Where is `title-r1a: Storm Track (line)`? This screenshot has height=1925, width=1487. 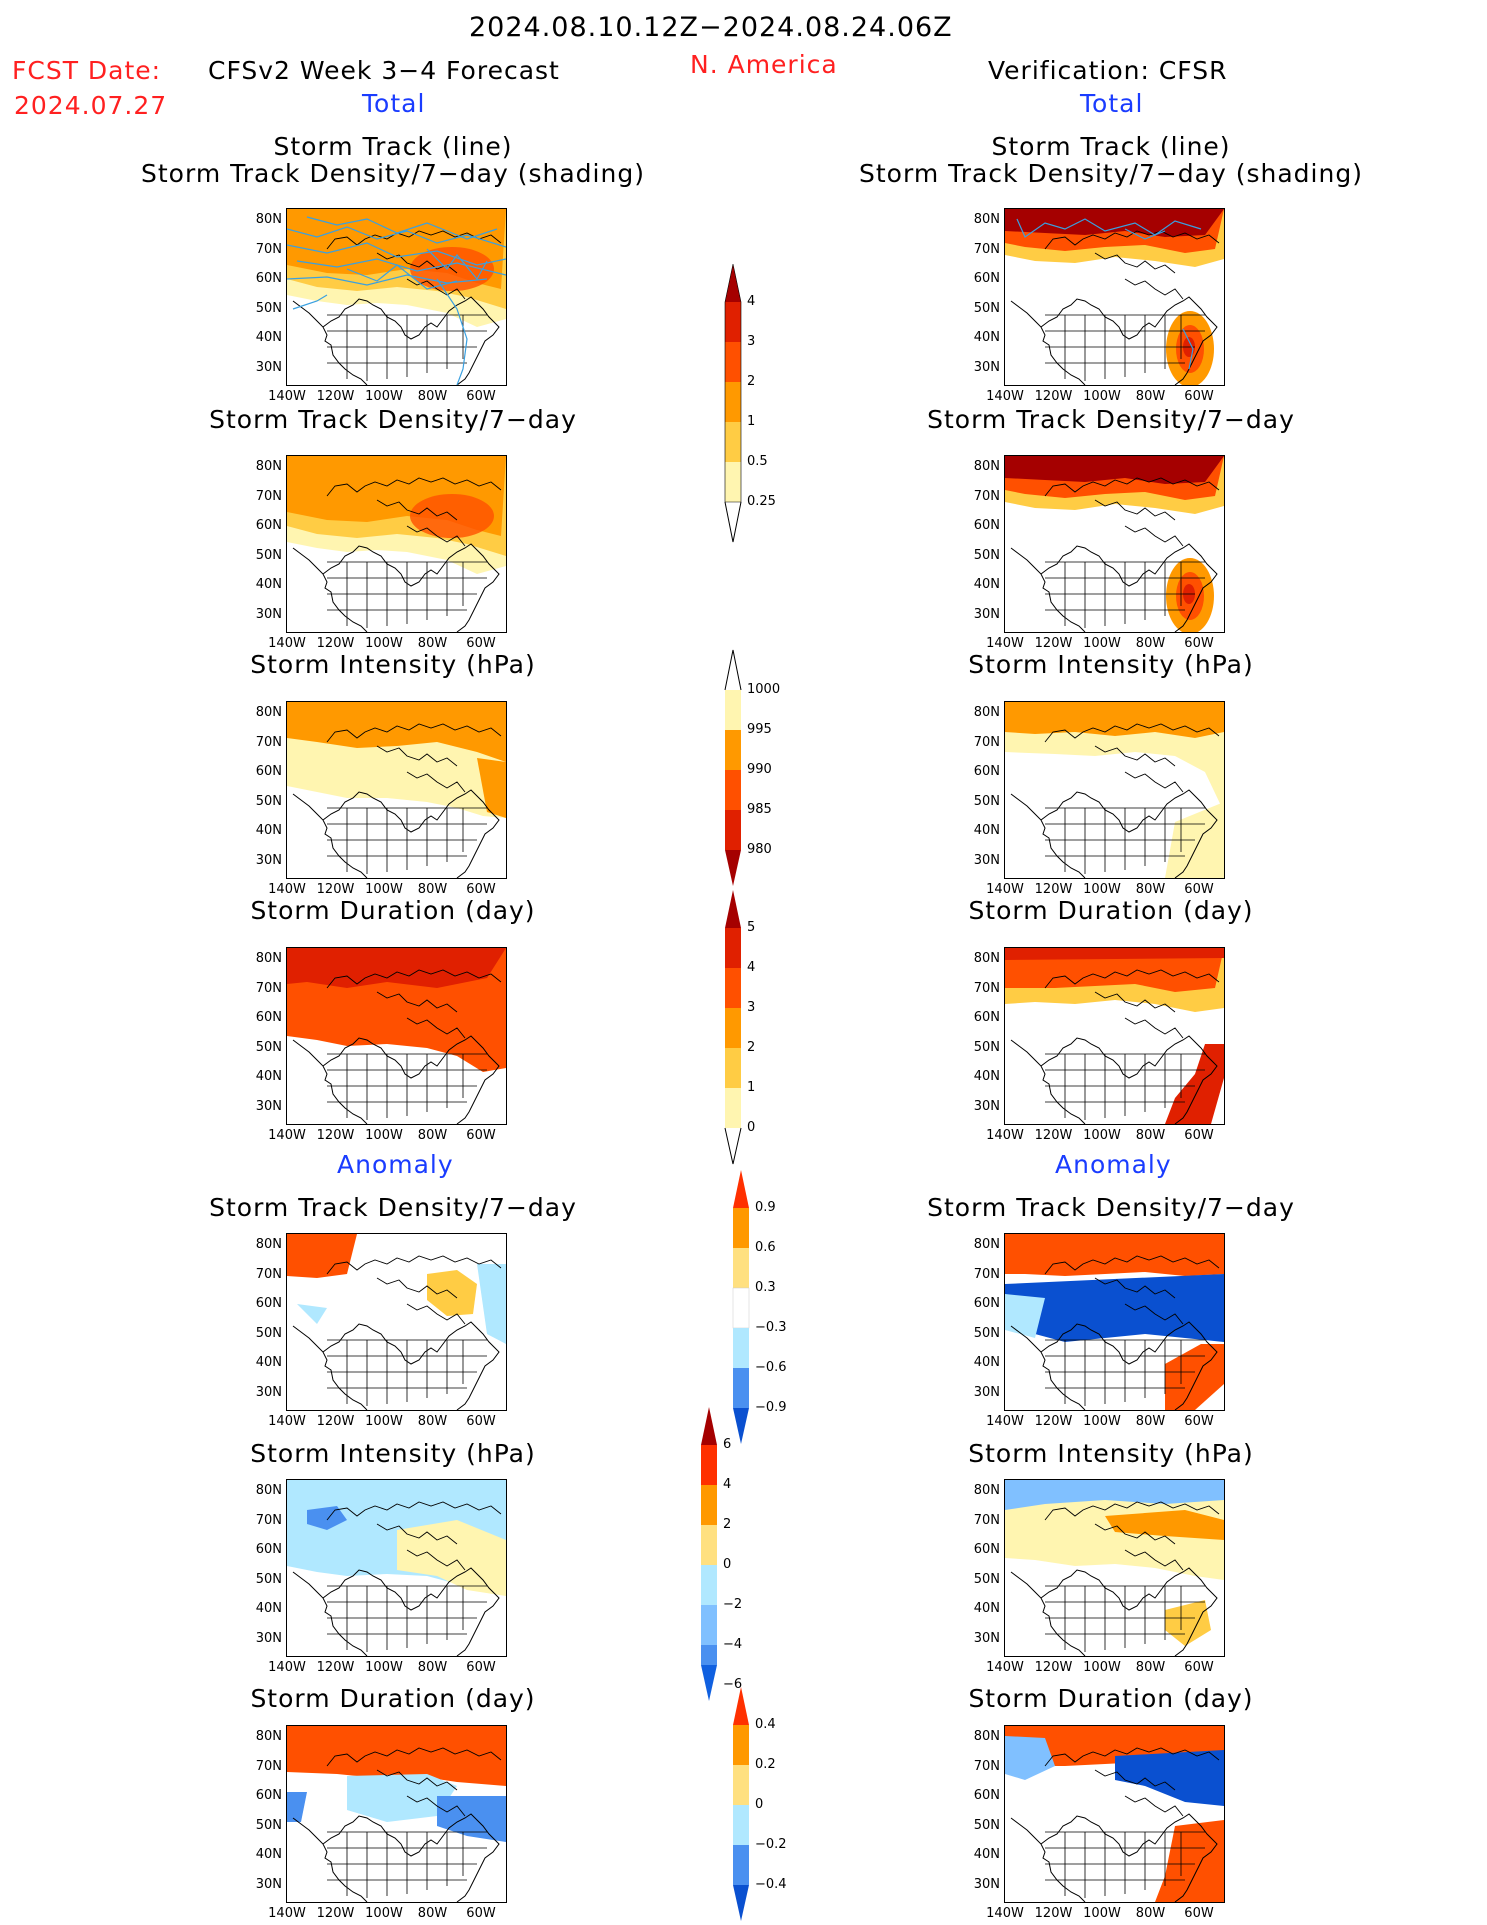 title-r1a: Storm Track (line) is located at coordinates (1111, 146).